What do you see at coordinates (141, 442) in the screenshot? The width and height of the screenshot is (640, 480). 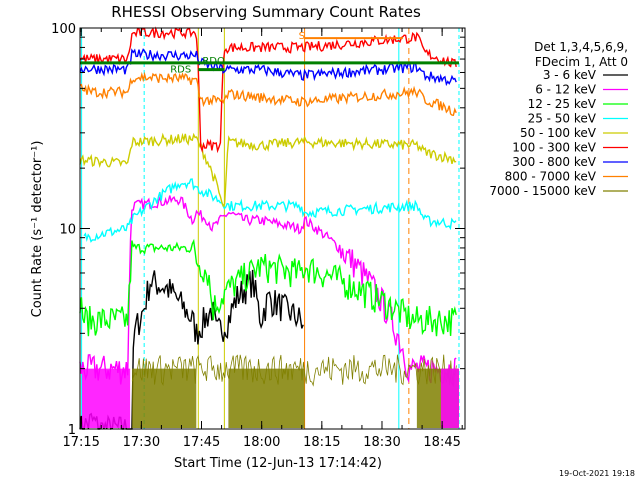 I see `x-tick-label-1: 17:30` at bounding box center [141, 442].